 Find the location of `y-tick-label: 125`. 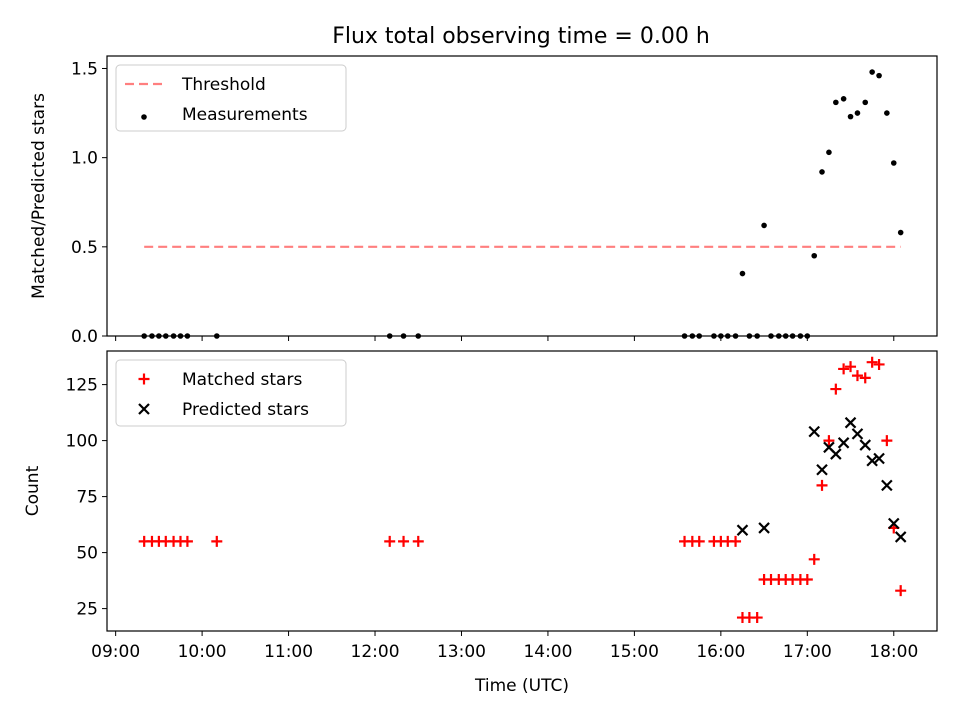

y-tick-label: 125 is located at coordinates (82, 386).